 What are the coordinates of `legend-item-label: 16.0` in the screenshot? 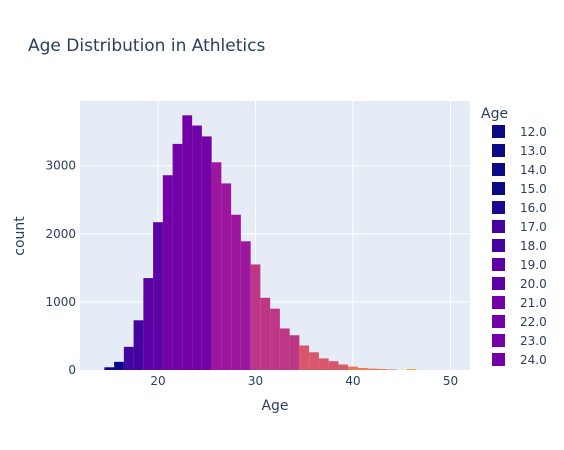 It's located at (533, 208).